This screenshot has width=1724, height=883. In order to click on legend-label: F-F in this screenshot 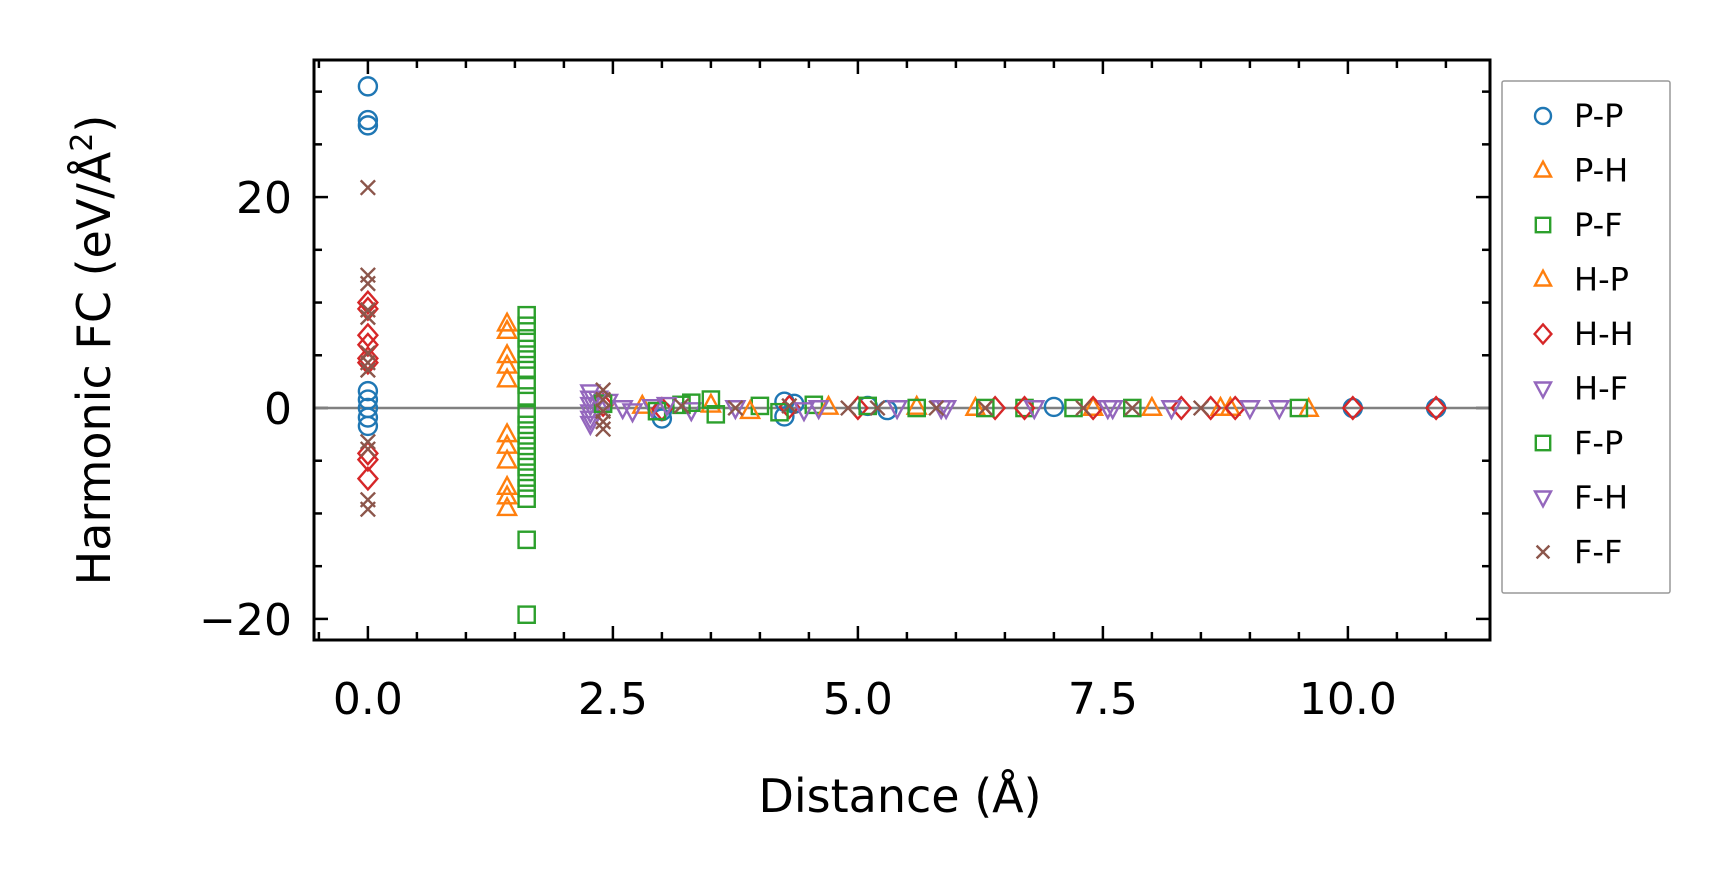, I will do `click(1598, 552)`.